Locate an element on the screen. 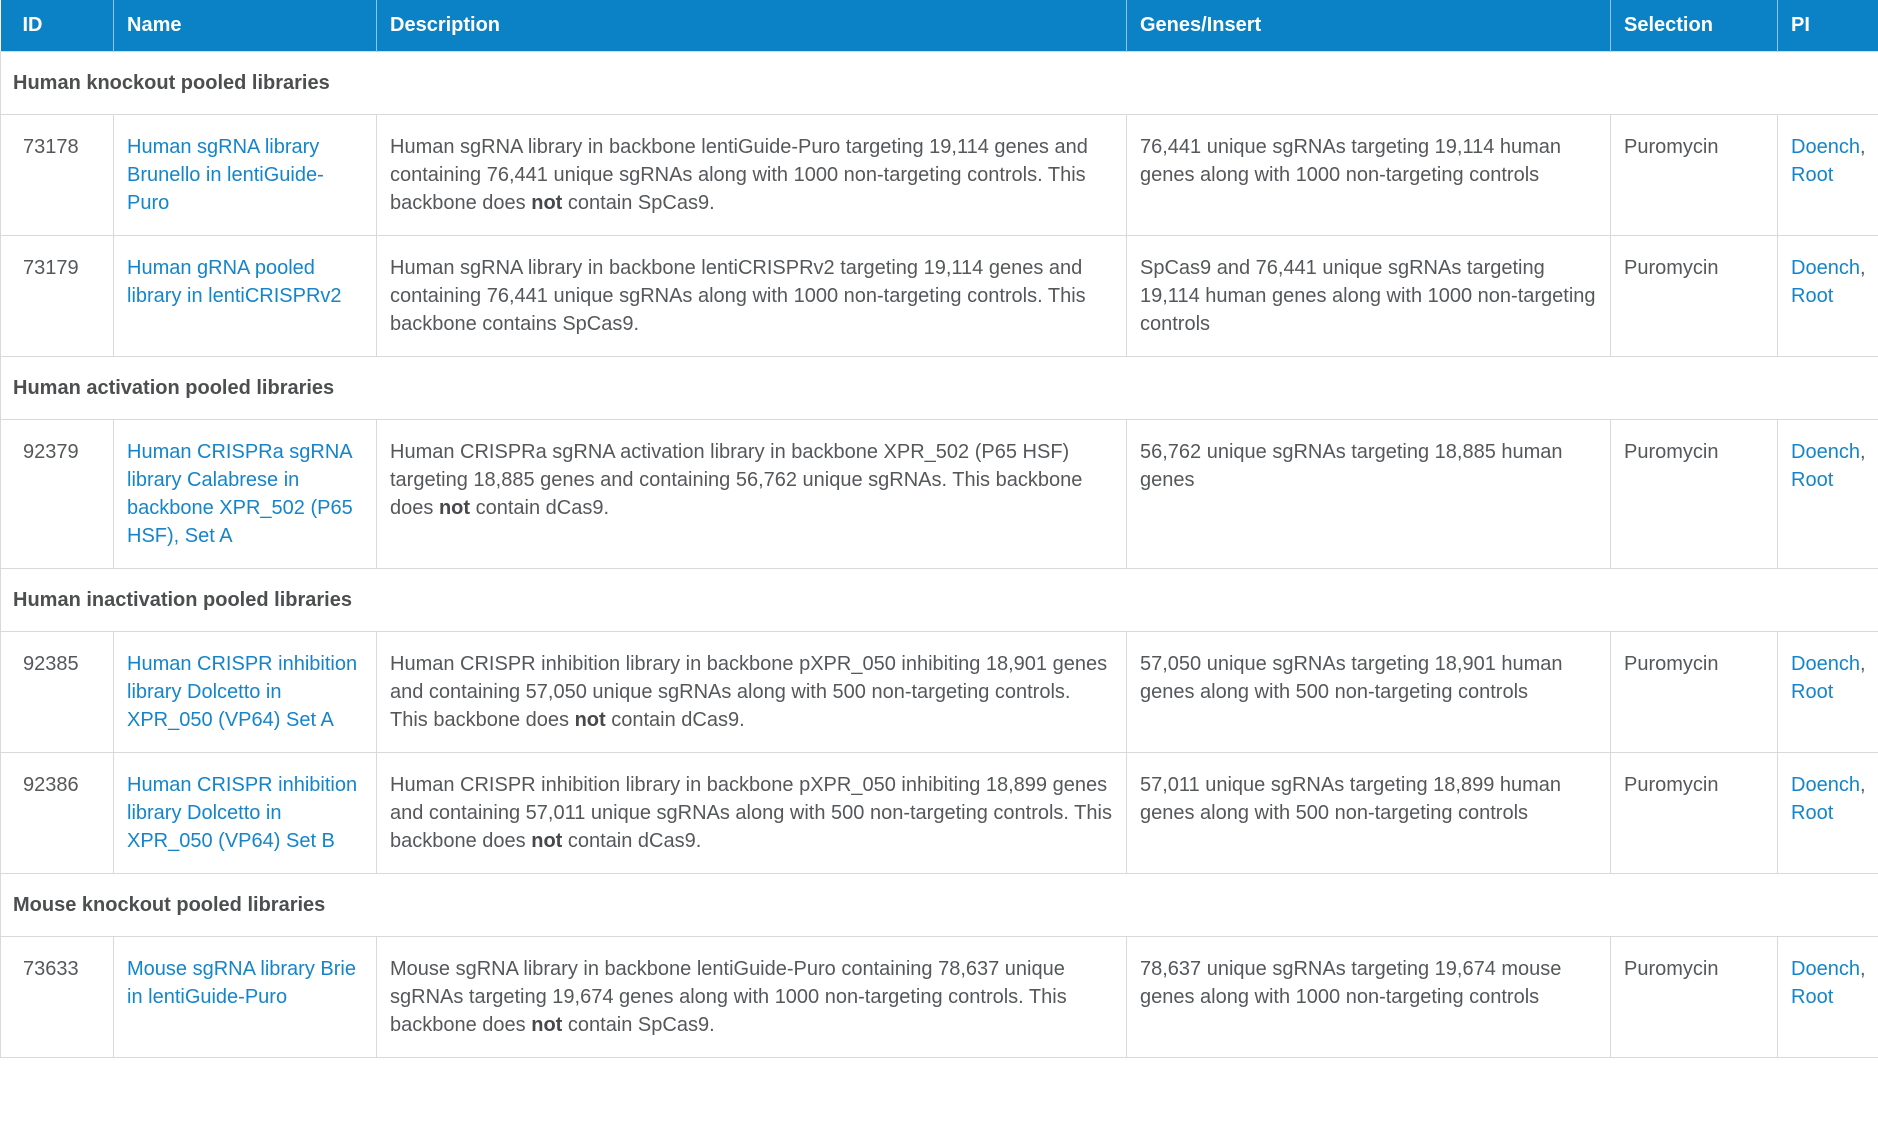 The width and height of the screenshot is (1878, 1141). section-title: Human inactivation pooled libraries is located at coordinates (939, 600).